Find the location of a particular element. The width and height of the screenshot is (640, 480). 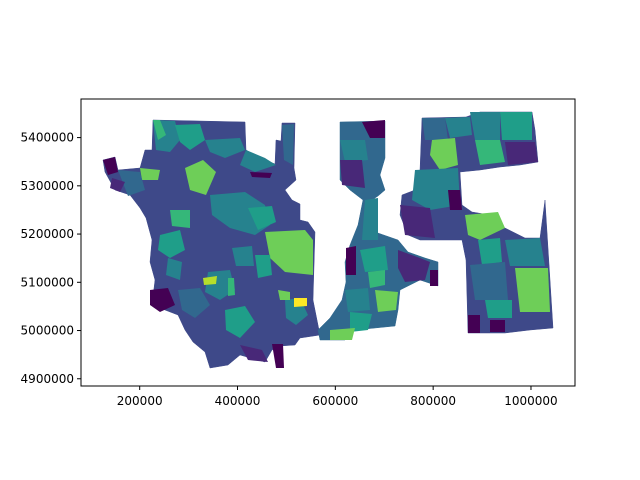

x-tick-label: 400000 is located at coordinates (238, 401).